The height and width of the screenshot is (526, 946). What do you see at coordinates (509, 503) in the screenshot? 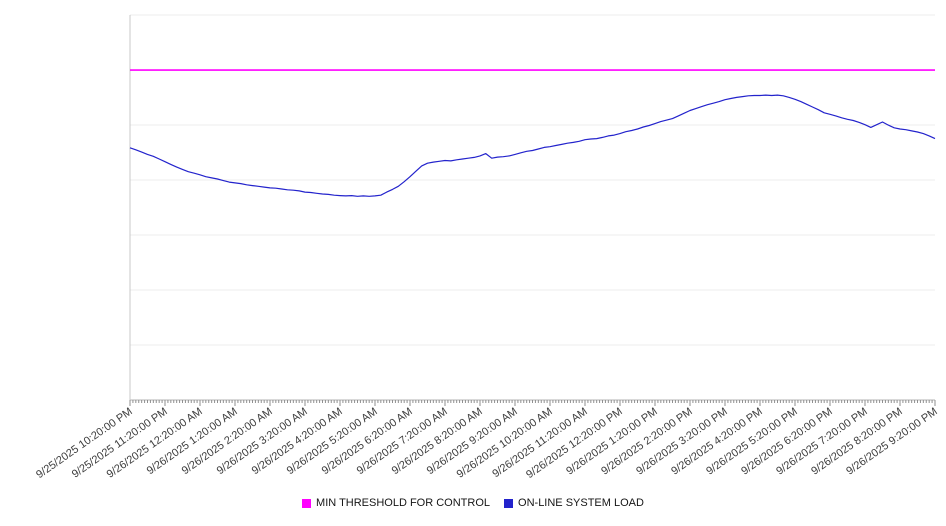
I see `legend-swatch-load-icon` at bounding box center [509, 503].